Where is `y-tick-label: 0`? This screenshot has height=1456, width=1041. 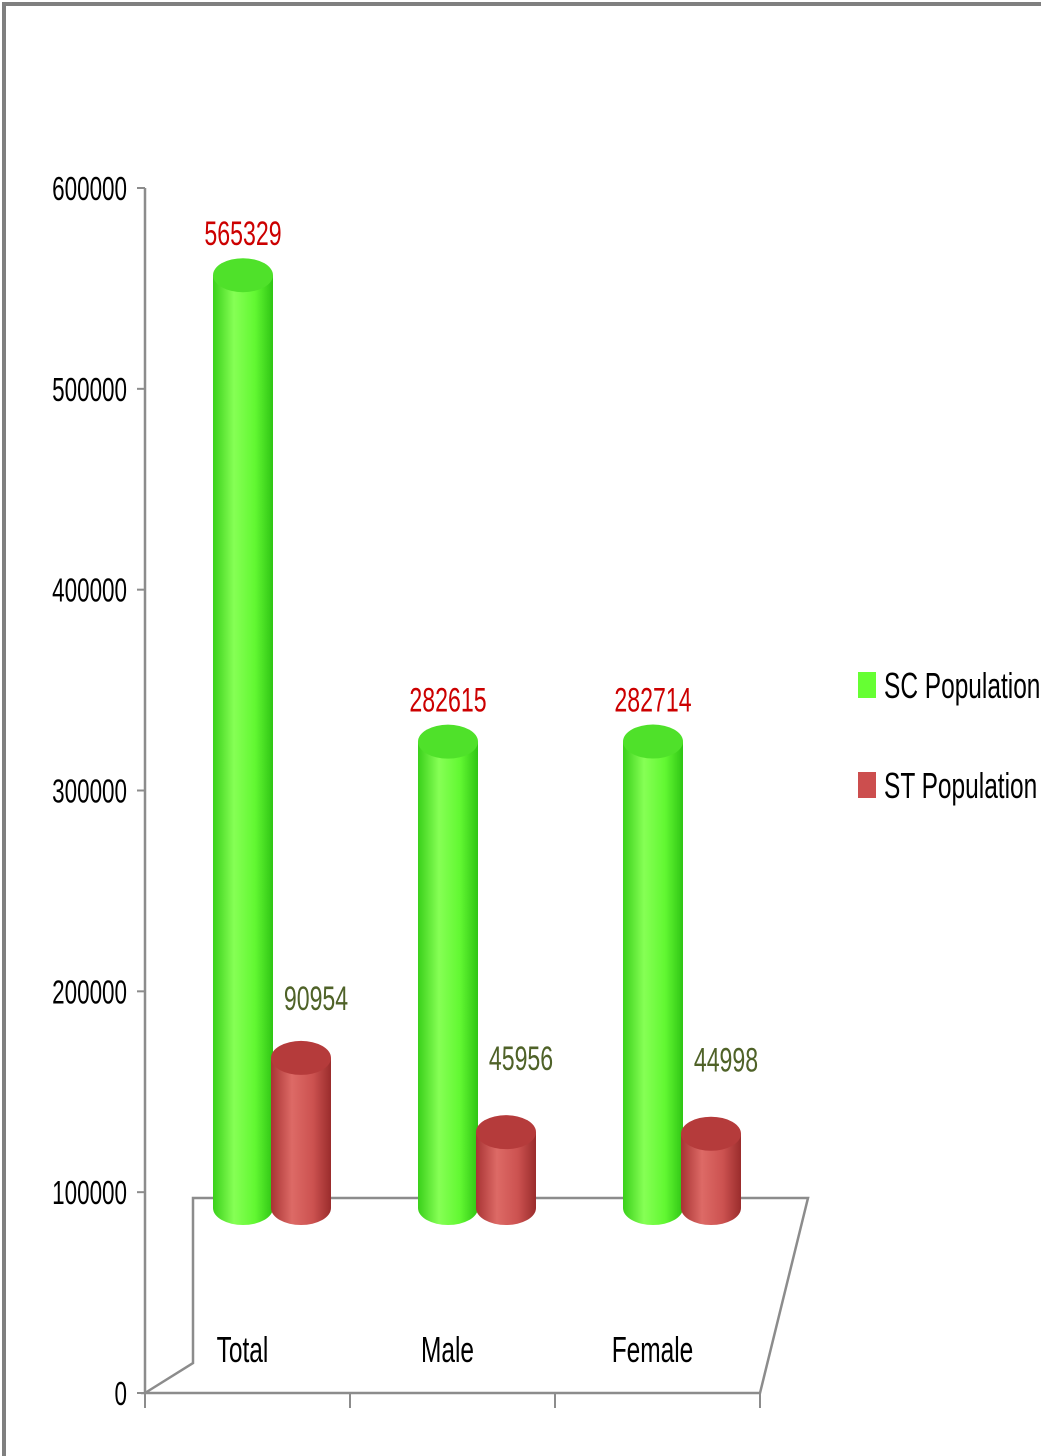
y-tick-label: 0 is located at coordinates (121, 1393).